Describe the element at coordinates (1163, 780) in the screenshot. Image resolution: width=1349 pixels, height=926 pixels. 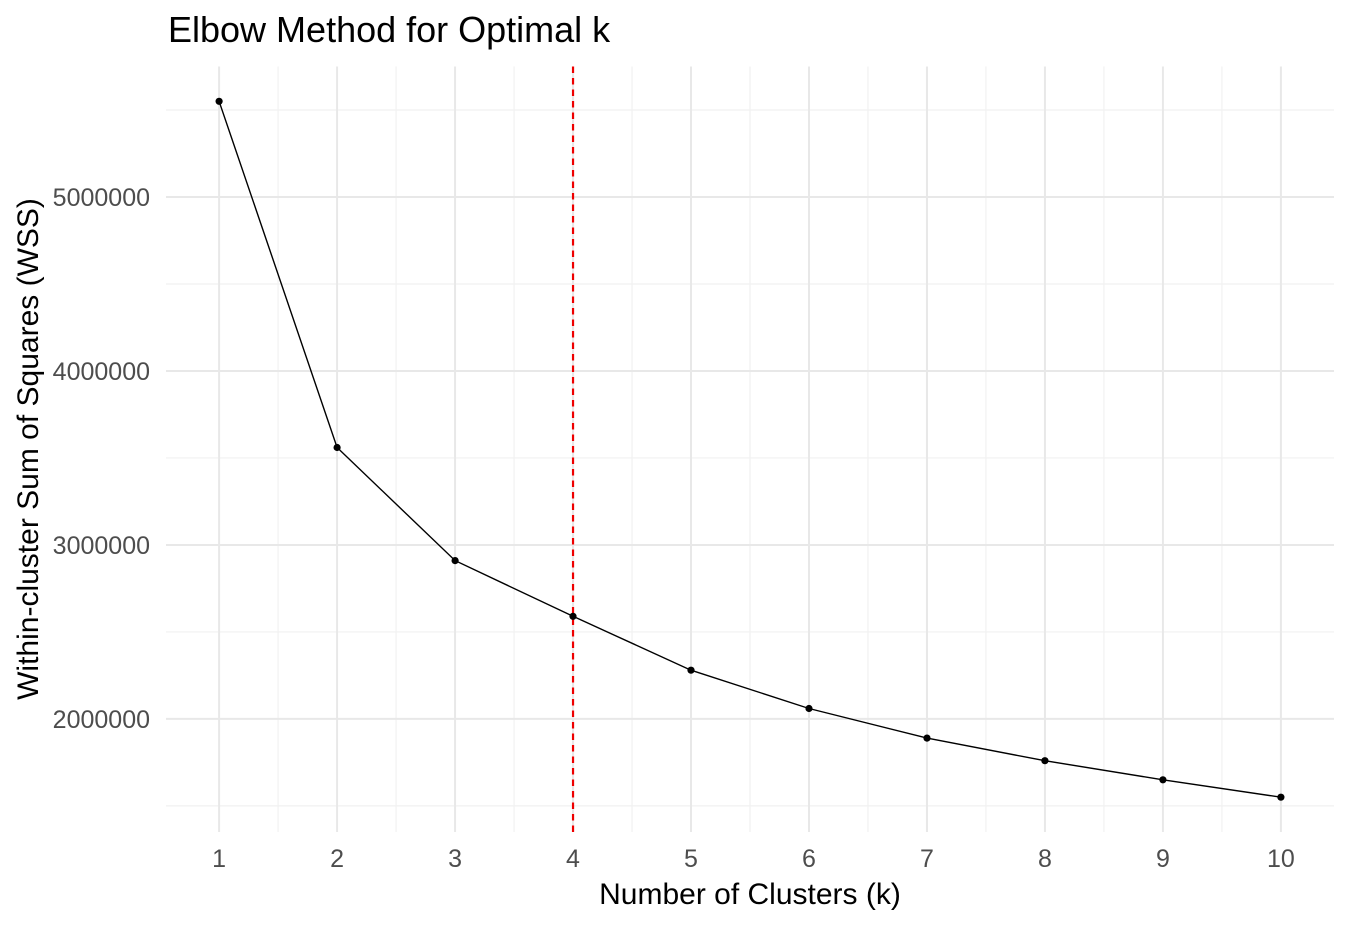
I see `data-point-k9` at that location.